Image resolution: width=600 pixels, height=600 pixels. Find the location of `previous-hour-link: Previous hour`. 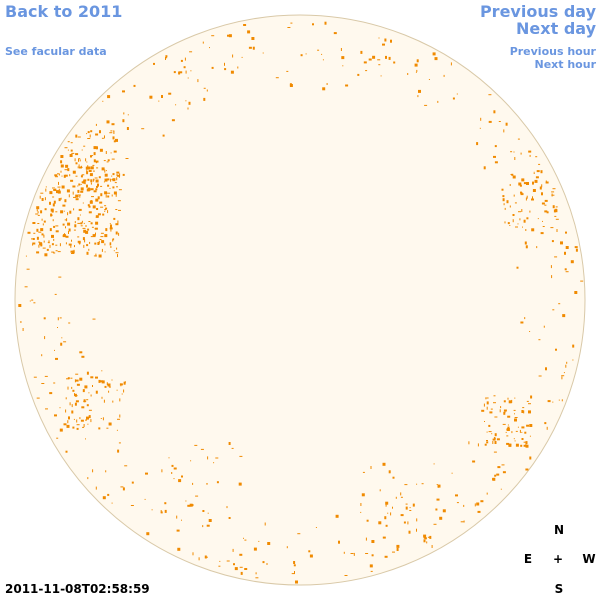

previous-hour-link: Previous hour is located at coordinates (552, 51).